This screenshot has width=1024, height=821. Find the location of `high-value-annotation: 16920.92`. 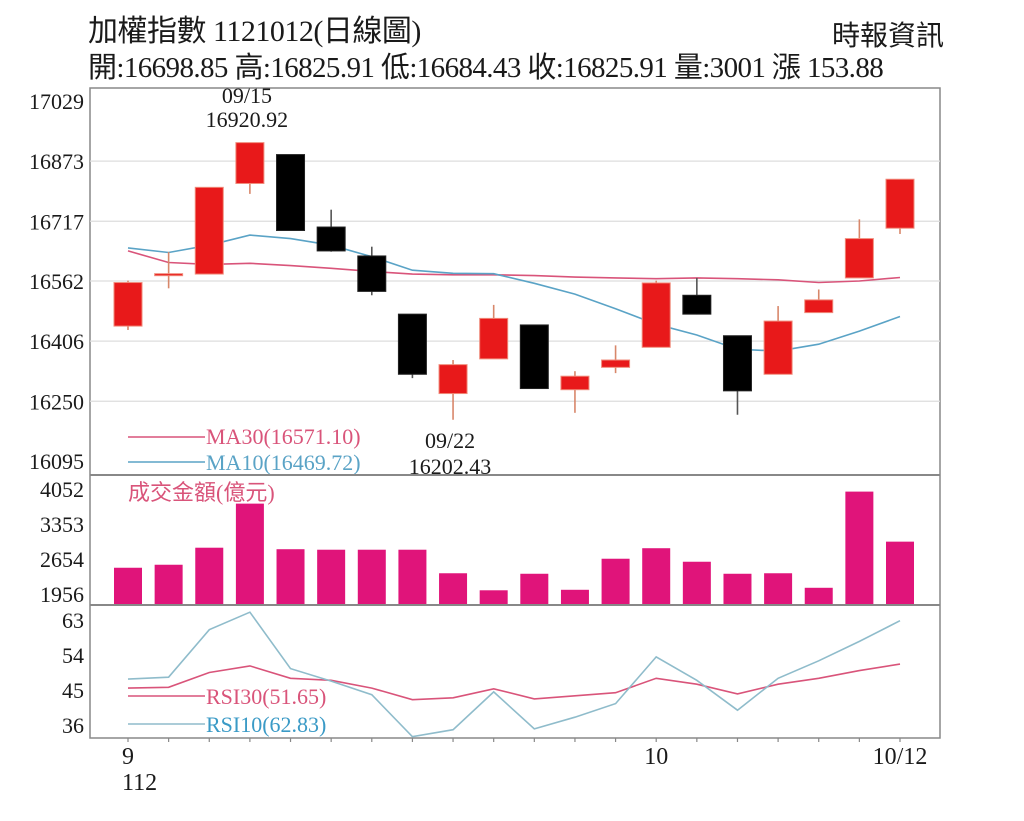

high-value-annotation: 16920.92 is located at coordinates (247, 119).